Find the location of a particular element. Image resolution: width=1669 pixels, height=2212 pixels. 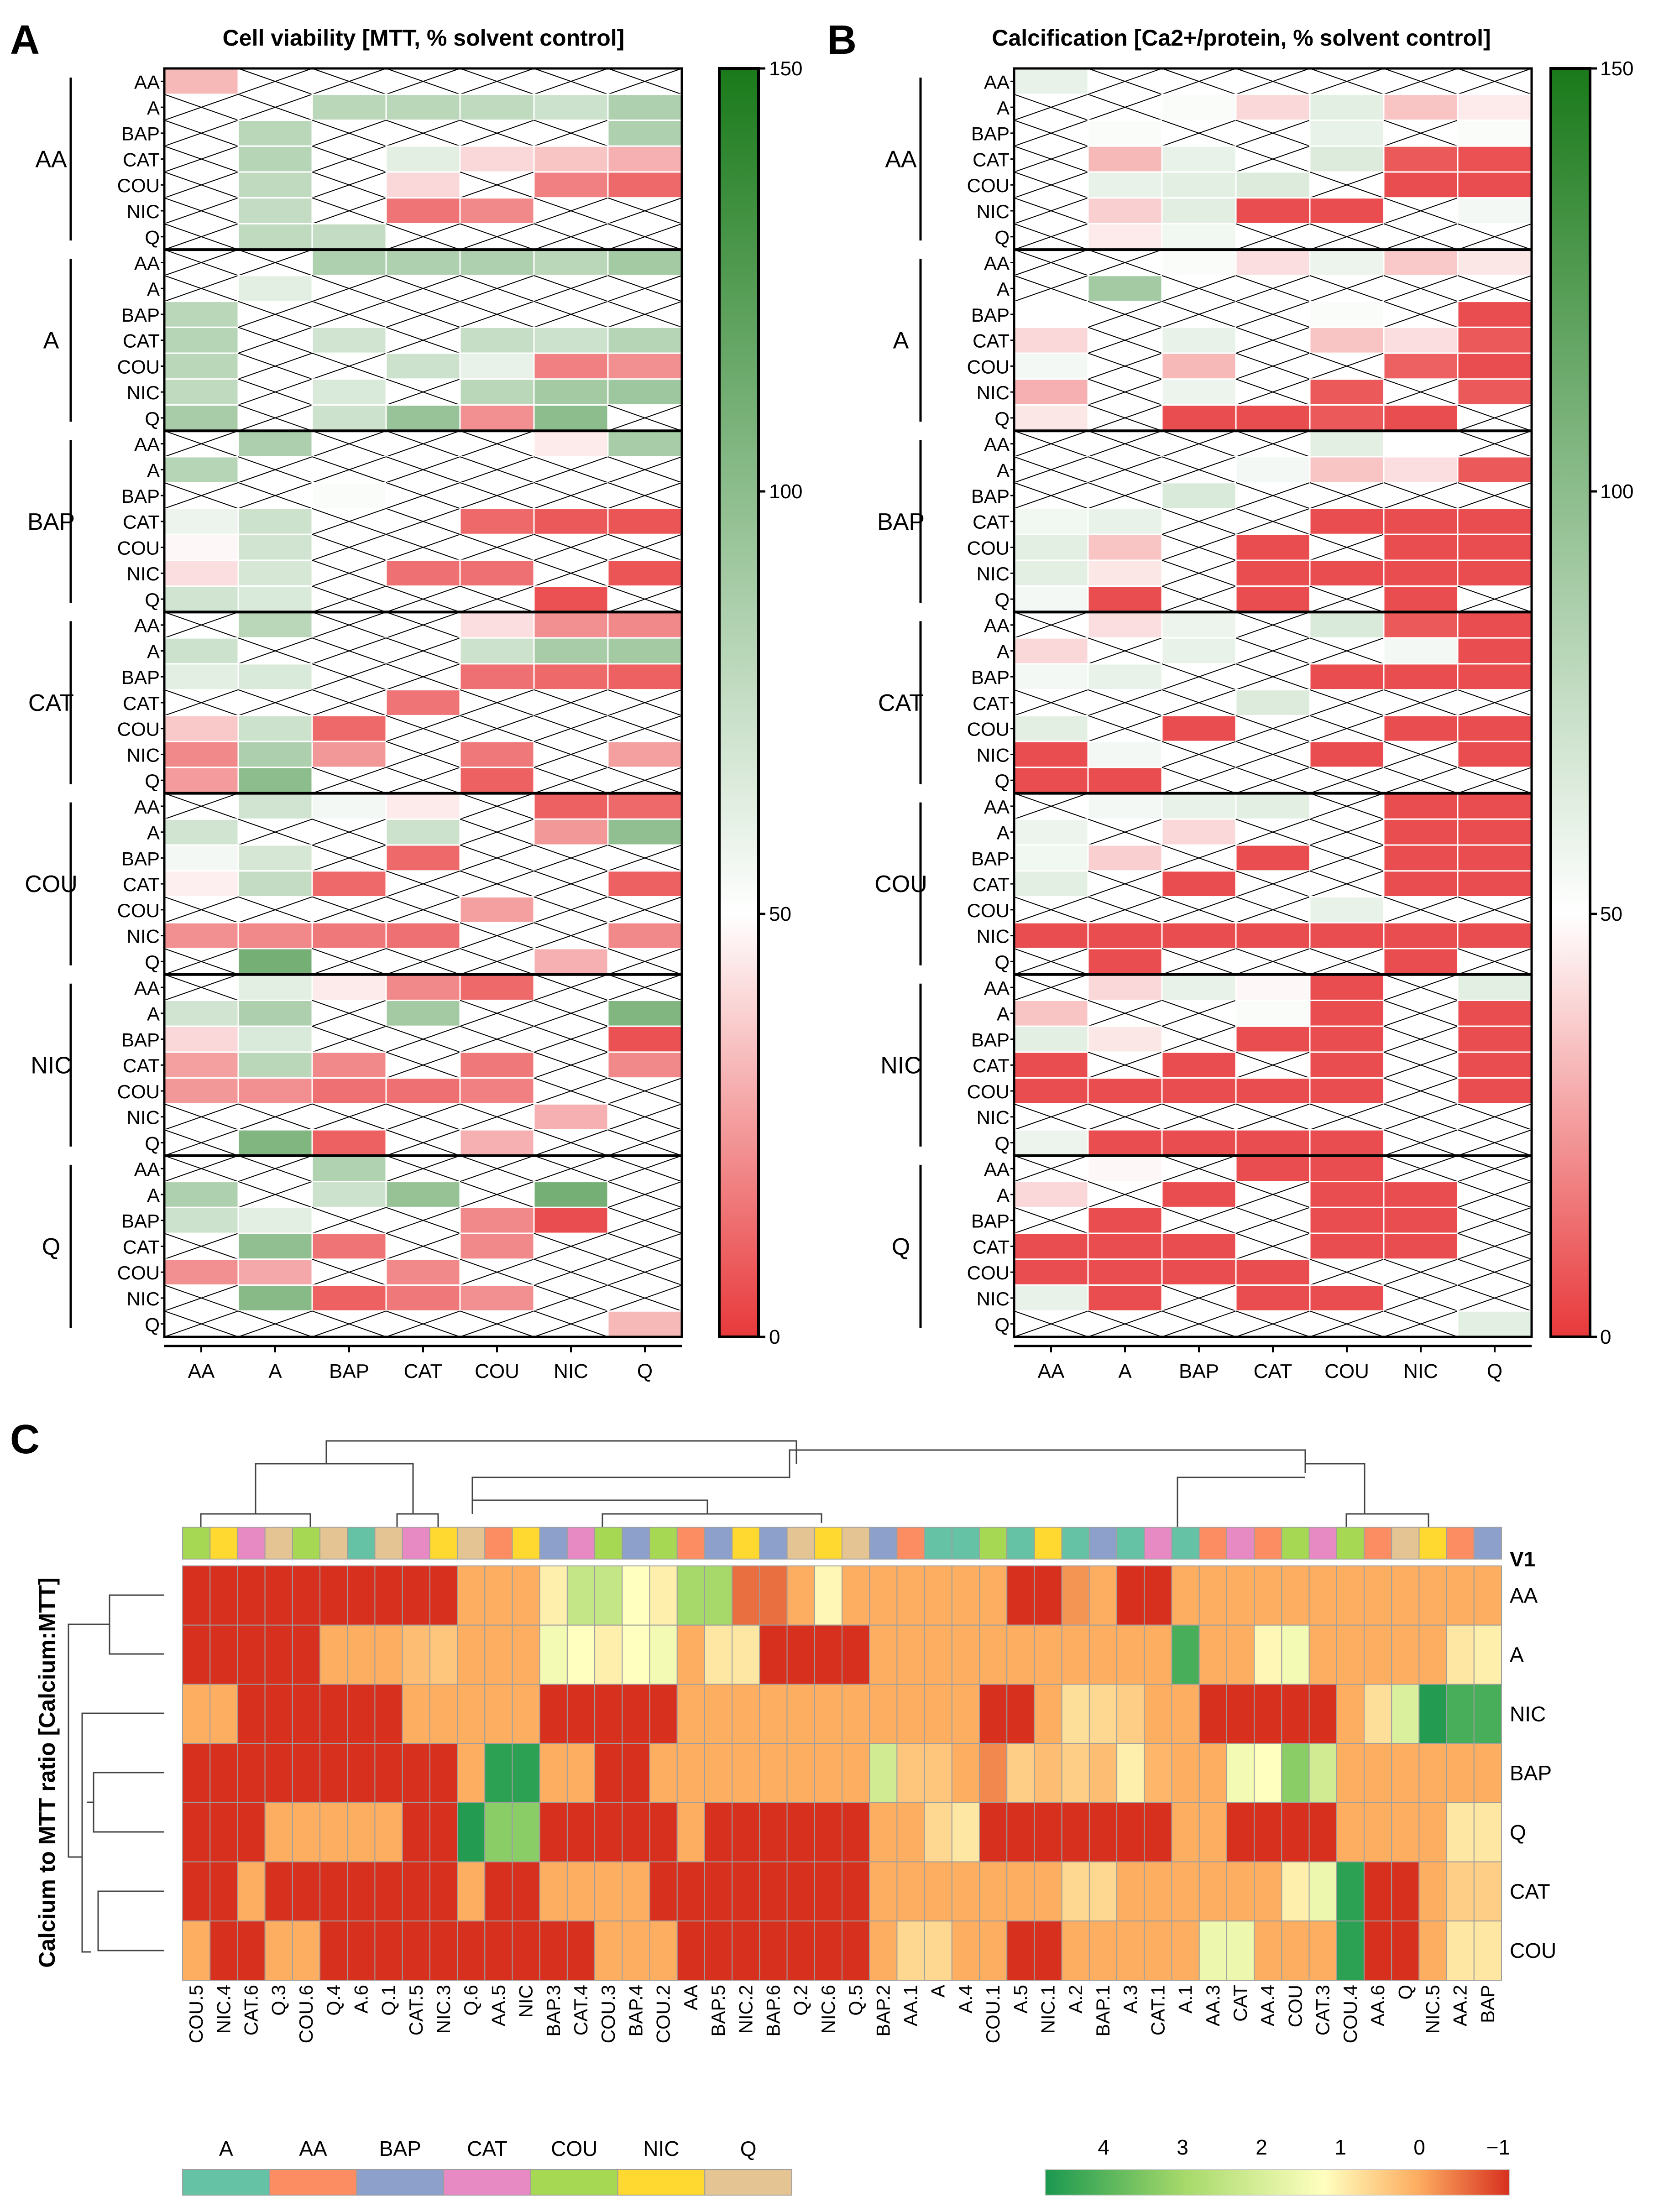

panel-b-row-label: A is located at coordinates (1004, 470).